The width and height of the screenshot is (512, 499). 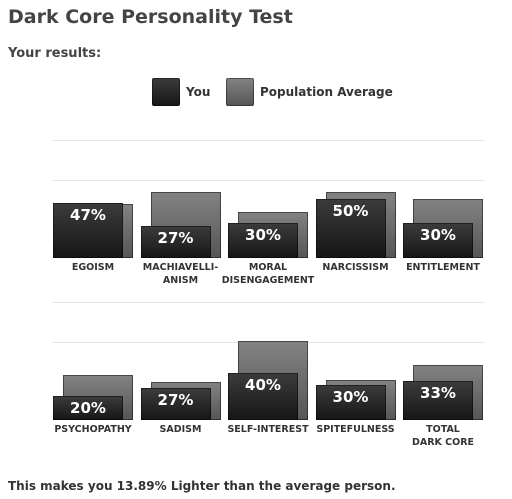 What do you see at coordinates (268, 429) in the screenshot?
I see `x-tick-label: SELF-INTEREST` at bounding box center [268, 429].